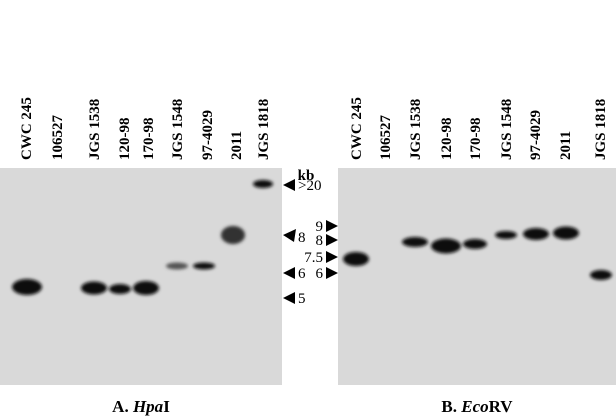  Describe the element at coordinates (309, 186) in the screenshot. I see `marker-label: >20` at that location.